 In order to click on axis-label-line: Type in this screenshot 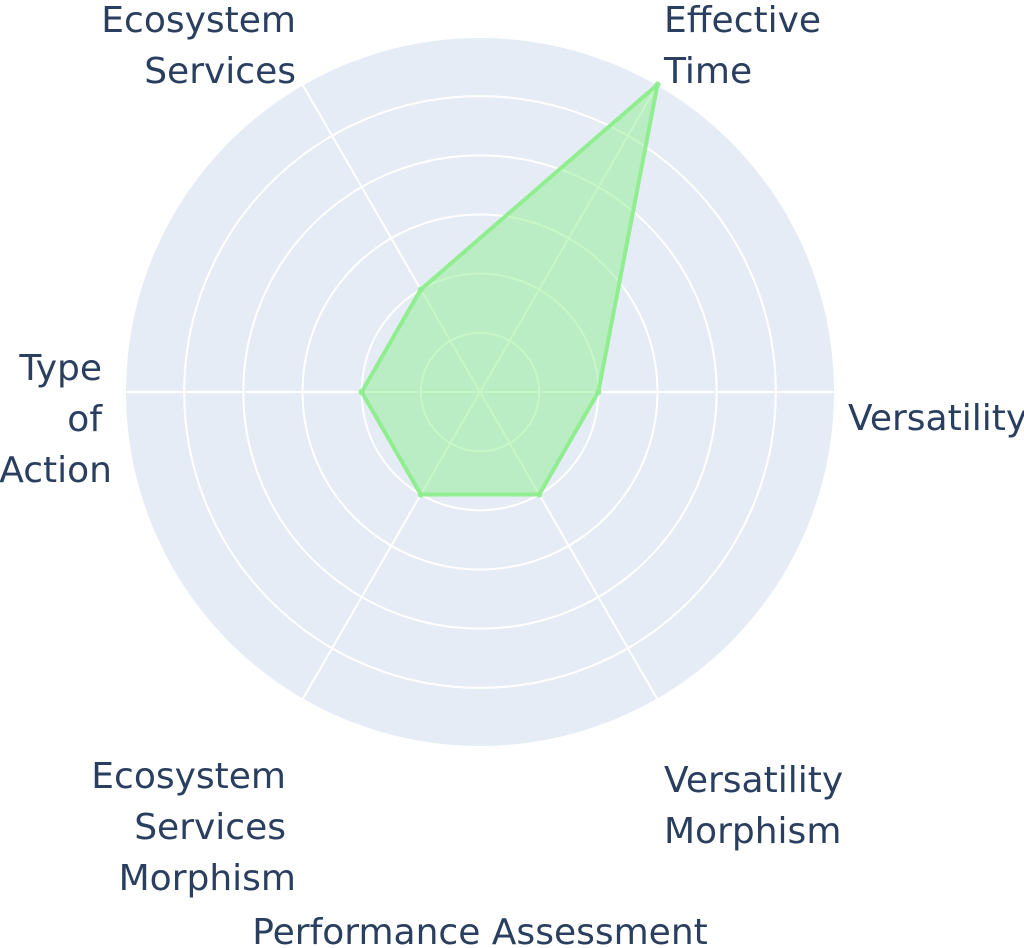, I will do `click(60, 368)`.